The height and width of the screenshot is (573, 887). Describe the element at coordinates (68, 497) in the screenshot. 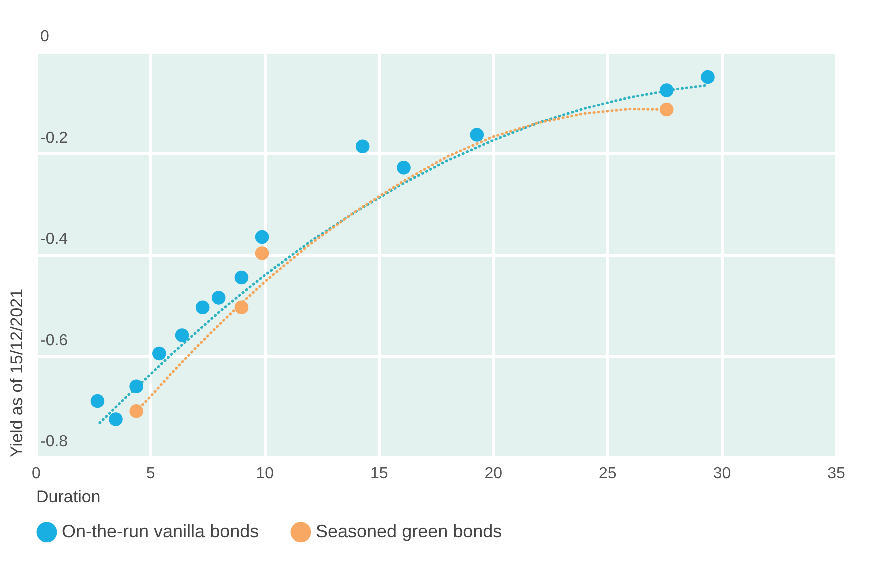

I see `x-axis-title: Duration` at that location.